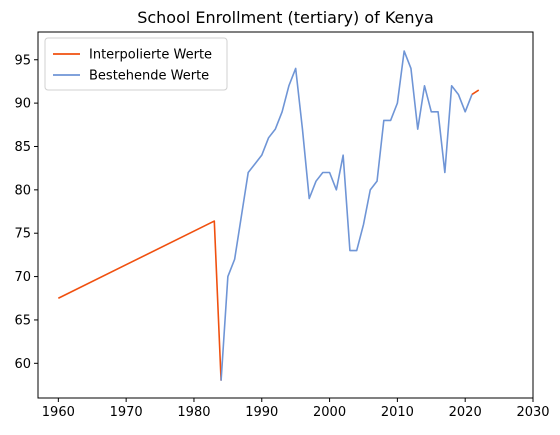  Describe the element at coordinates (22, 234) in the screenshot. I see `y-tick-label: 75` at that location.